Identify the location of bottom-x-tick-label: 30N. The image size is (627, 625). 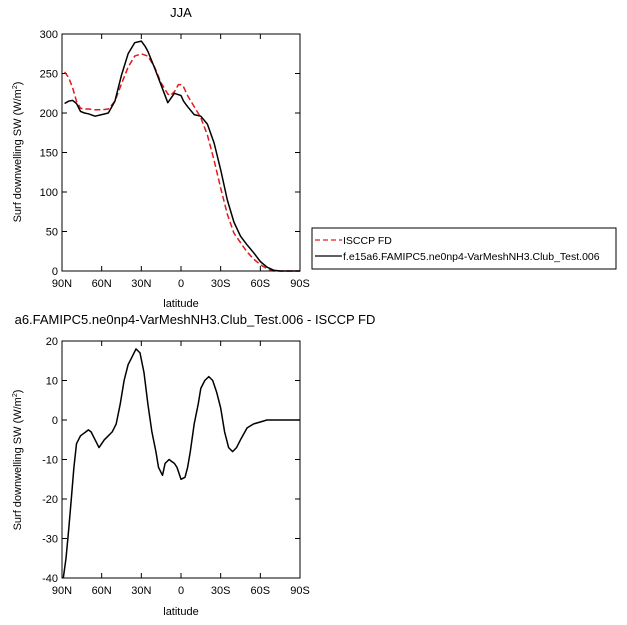
(141, 591).